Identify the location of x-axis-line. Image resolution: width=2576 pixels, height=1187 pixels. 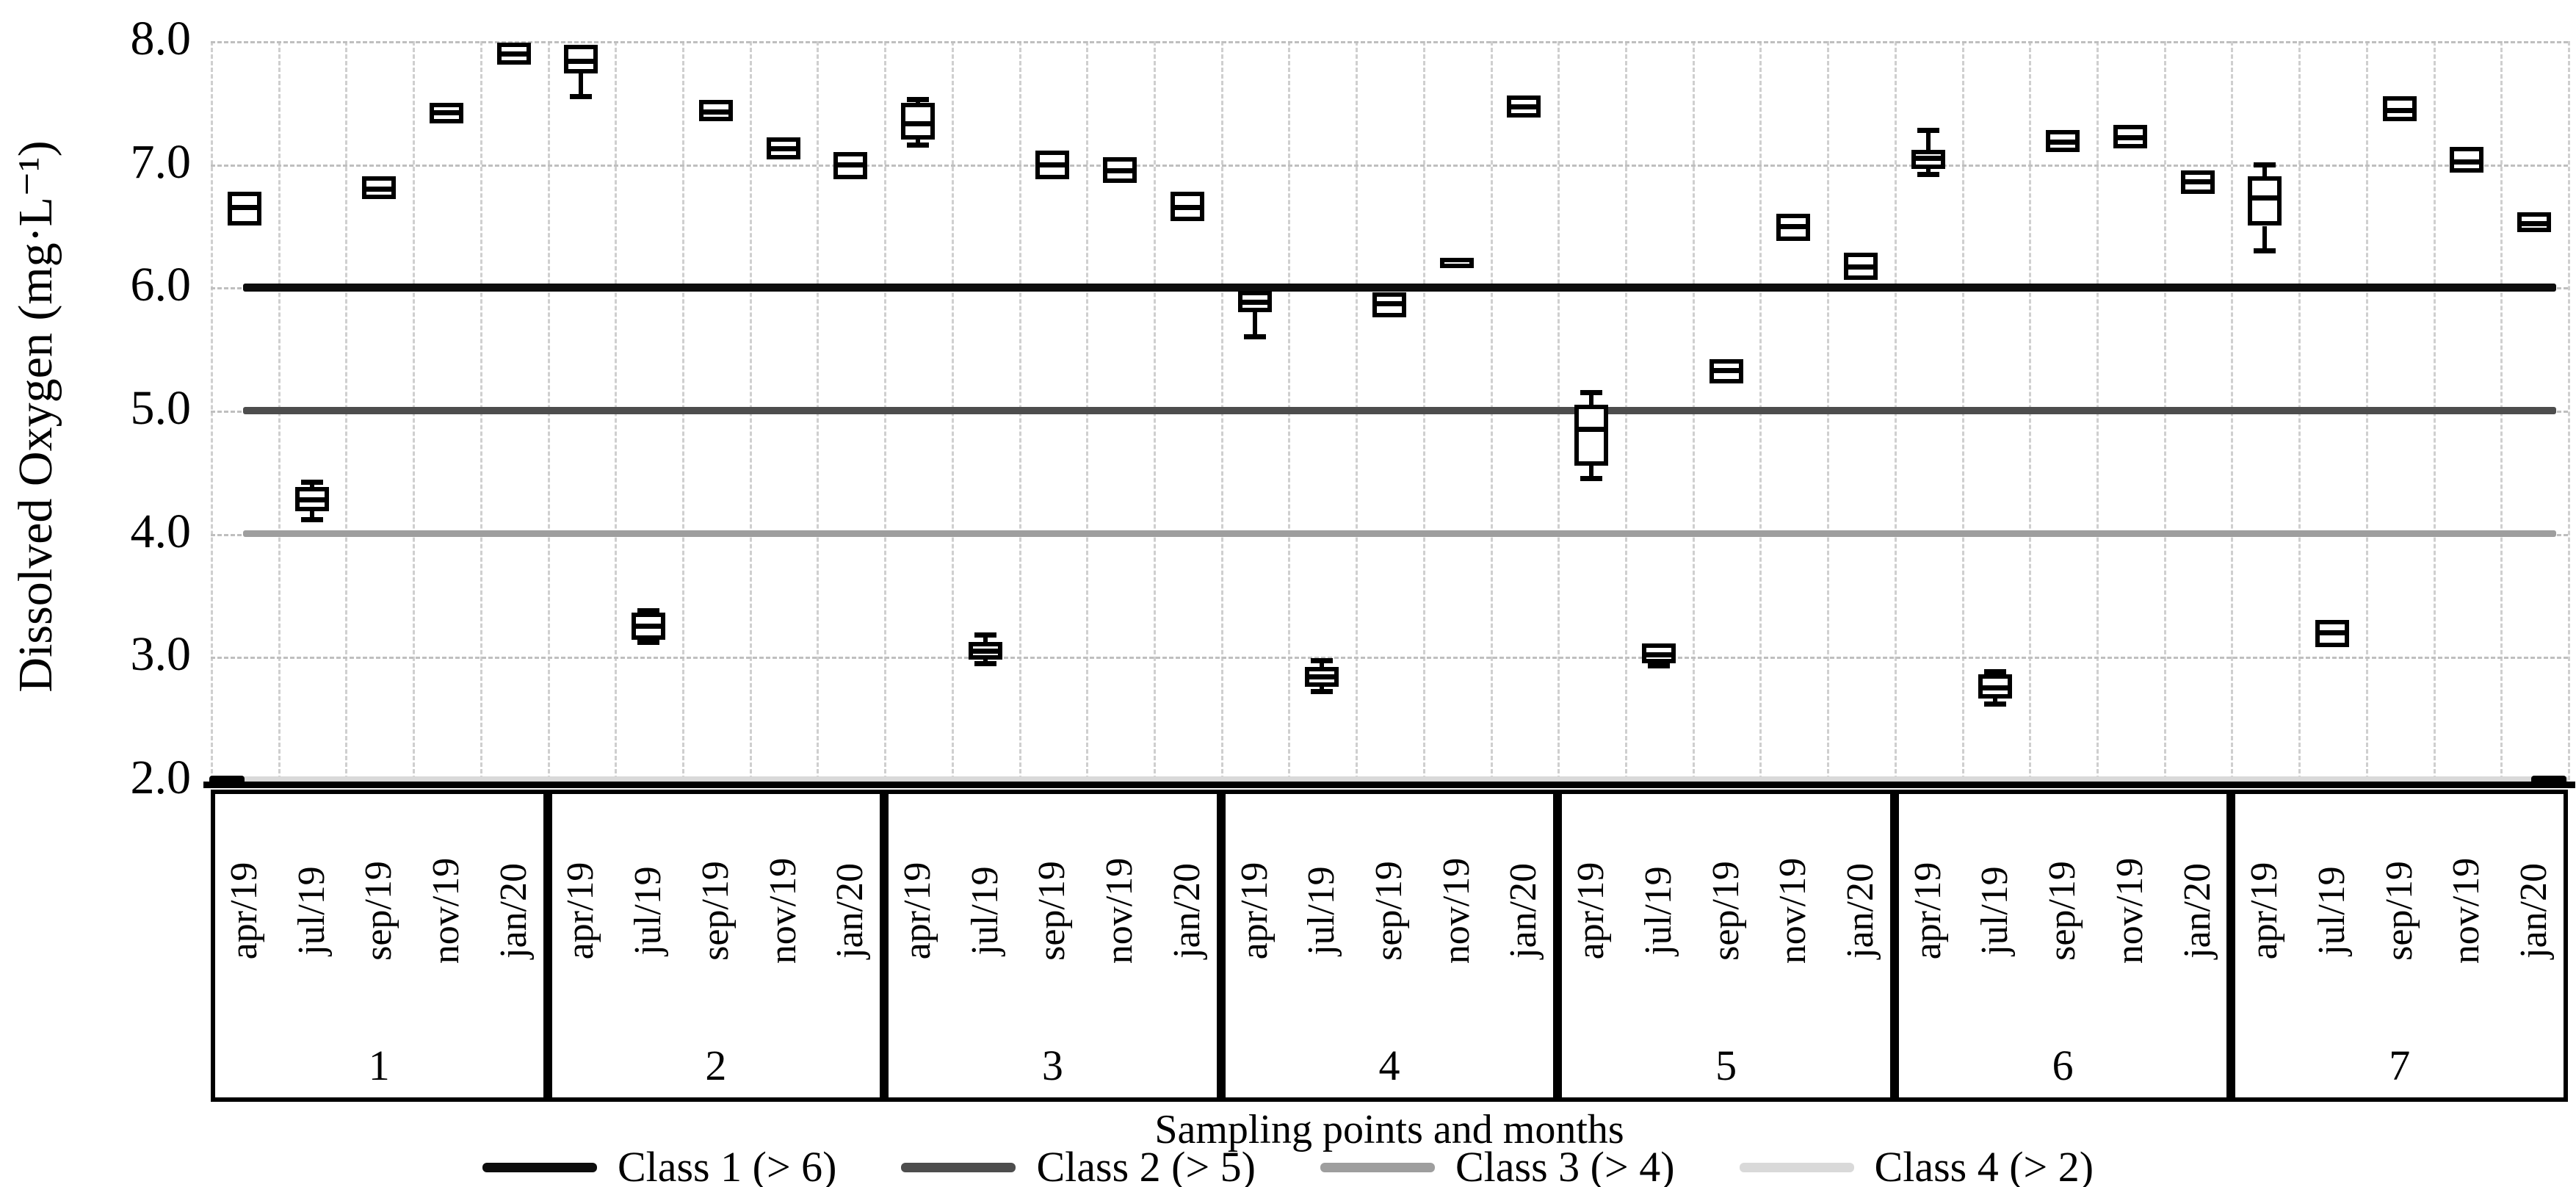
(1389, 785).